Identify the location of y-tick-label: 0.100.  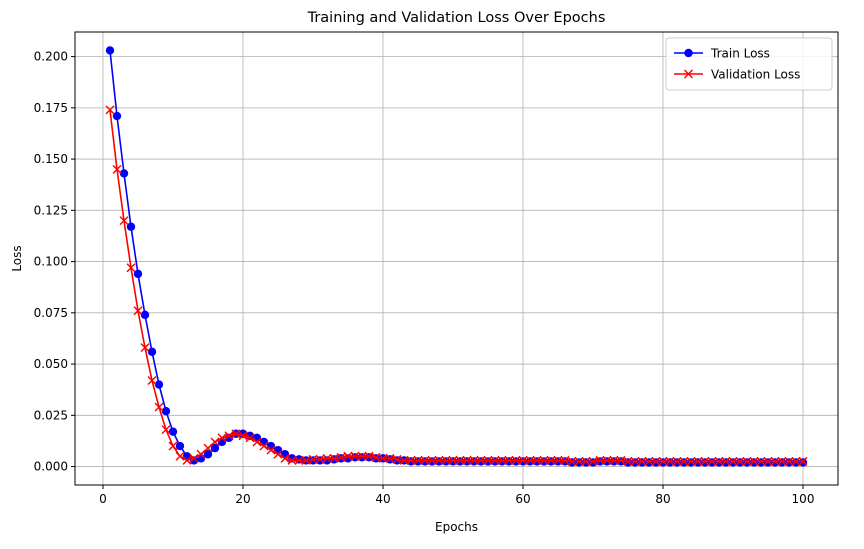
(51, 262).